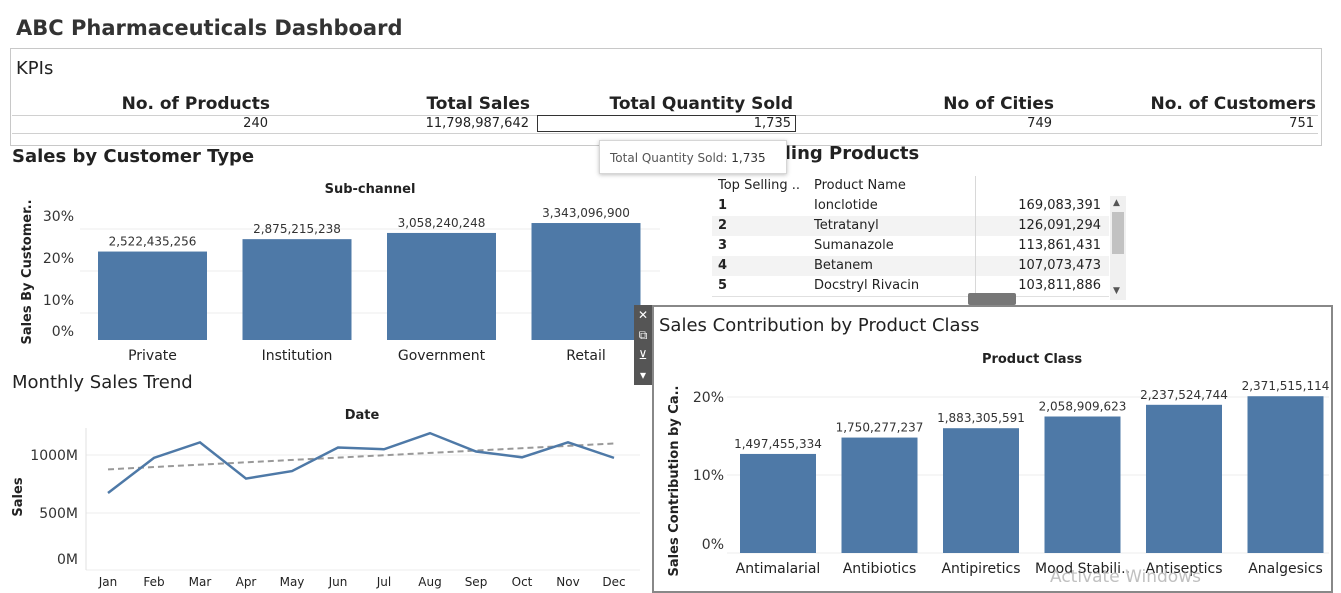  What do you see at coordinates (442, 223) in the screenshot?
I see `bar-value-label: 3,058,240,248` at bounding box center [442, 223].